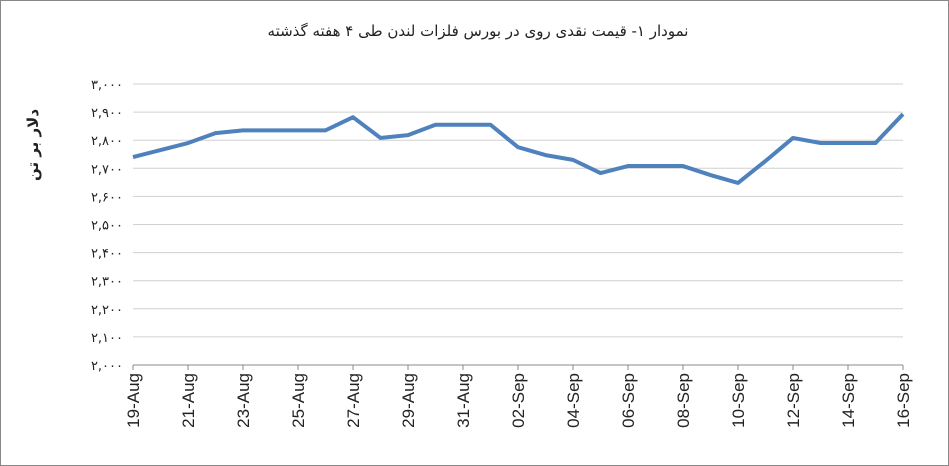  Describe the element at coordinates (683, 400) in the screenshot. I see `x-tick-label: 08-Sep` at that location.